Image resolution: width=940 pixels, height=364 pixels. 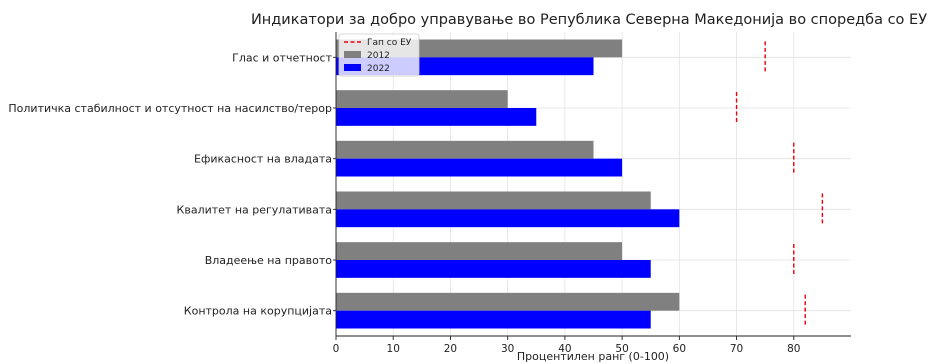 What do you see at coordinates (793, 349) in the screenshot?
I see `x-tick-label: 80` at bounding box center [793, 349].